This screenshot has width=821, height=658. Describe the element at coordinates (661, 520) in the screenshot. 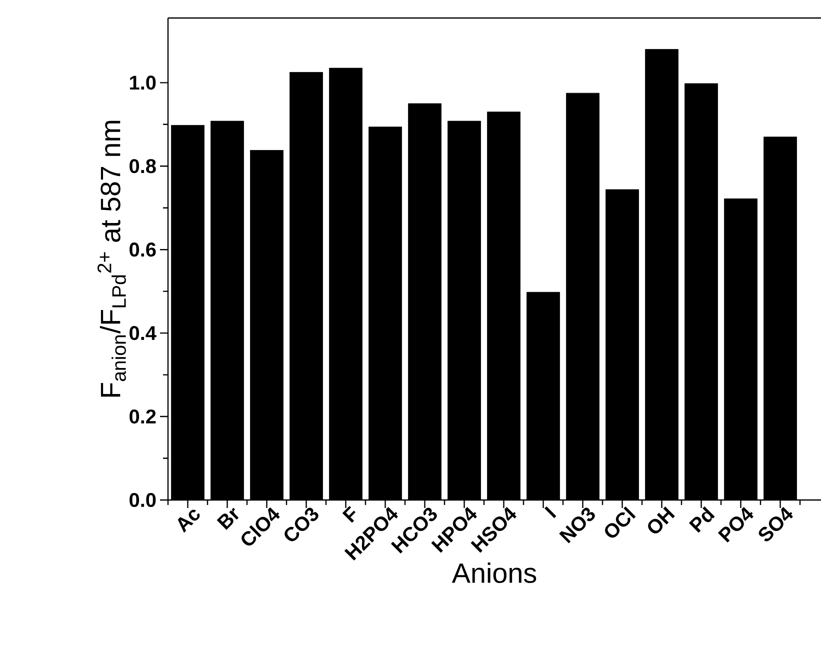

I see `x-tick-label: OH` at that location.